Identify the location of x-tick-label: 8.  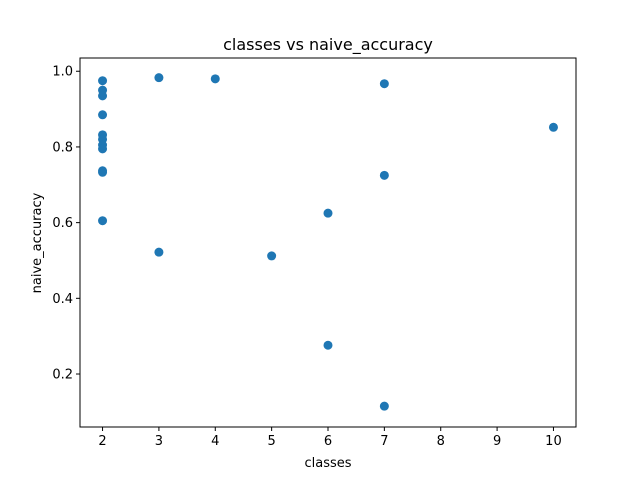
(441, 441).